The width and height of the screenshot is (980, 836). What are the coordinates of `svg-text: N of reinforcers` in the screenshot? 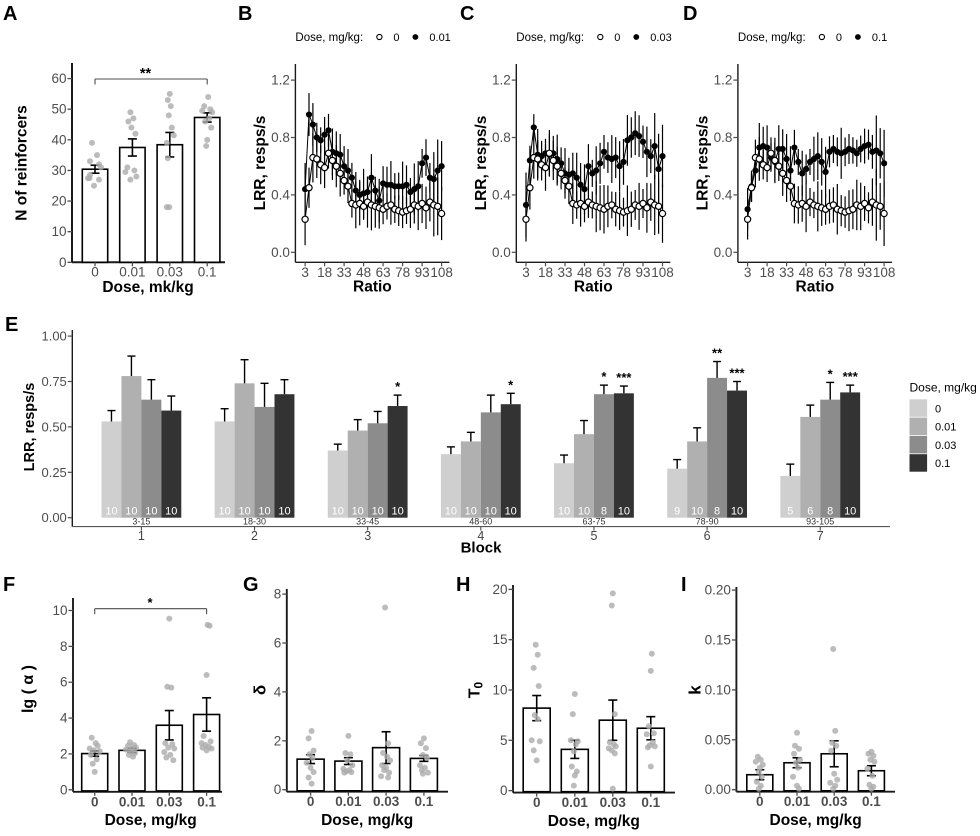 It's located at (22, 162).